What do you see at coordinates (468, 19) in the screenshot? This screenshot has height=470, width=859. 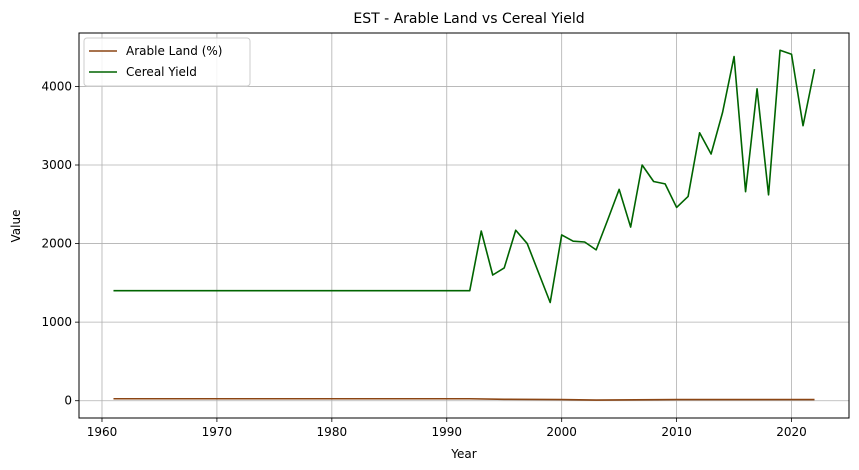 I see `chart-title: EST - Arable Land vs Cereal Yield` at bounding box center [468, 19].